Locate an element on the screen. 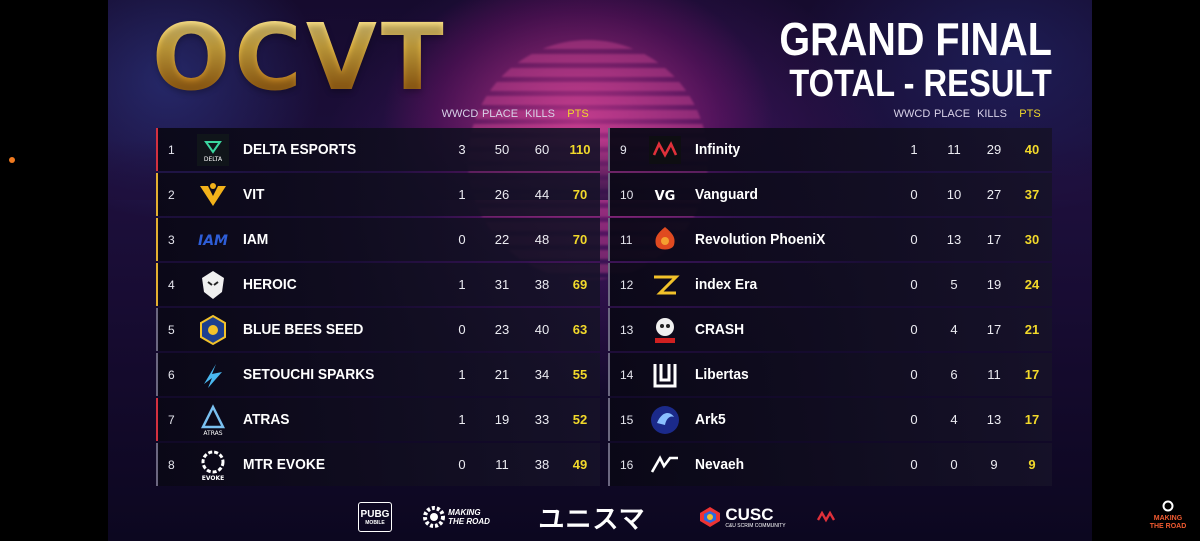 This screenshot has height=541, width=1200. nevaeh-logo-icon is located at coordinates (665, 465).